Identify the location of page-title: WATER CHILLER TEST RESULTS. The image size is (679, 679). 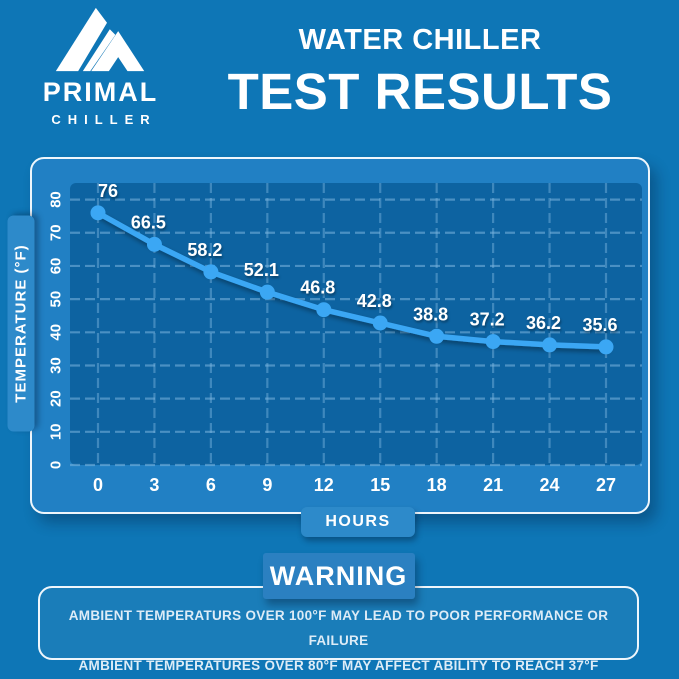
(420, 72).